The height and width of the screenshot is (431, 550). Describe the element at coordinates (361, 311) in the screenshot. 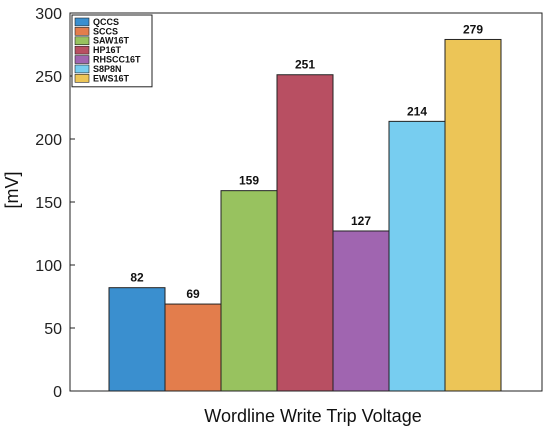

I see `bar-rhscc16t` at that location.